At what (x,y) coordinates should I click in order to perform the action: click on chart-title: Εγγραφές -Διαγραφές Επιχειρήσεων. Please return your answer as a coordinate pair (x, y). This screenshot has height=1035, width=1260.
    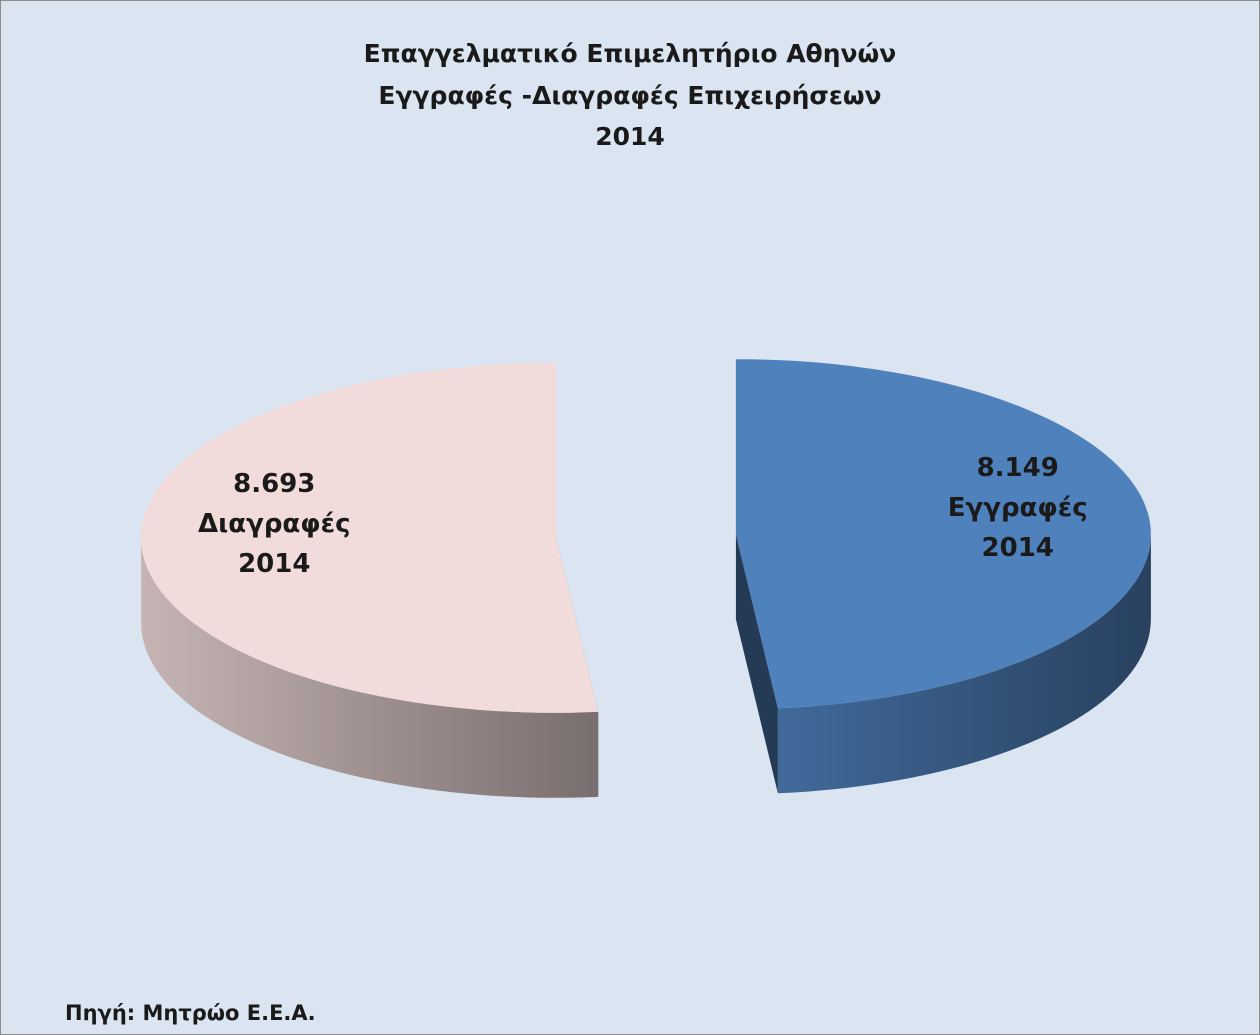
    Looking at the image, I should click on (630, 95).